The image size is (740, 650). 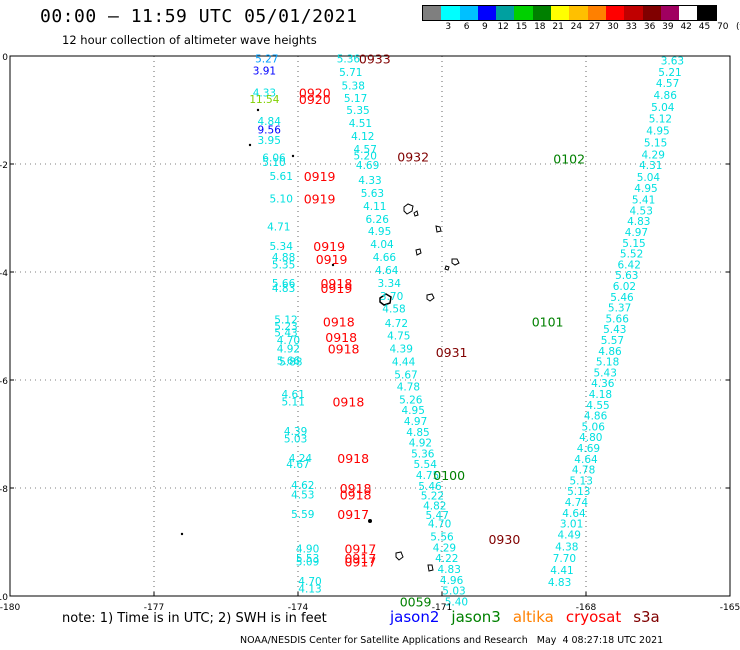 I want to click on colorbar-label: 30, so click(x=613, y=27).